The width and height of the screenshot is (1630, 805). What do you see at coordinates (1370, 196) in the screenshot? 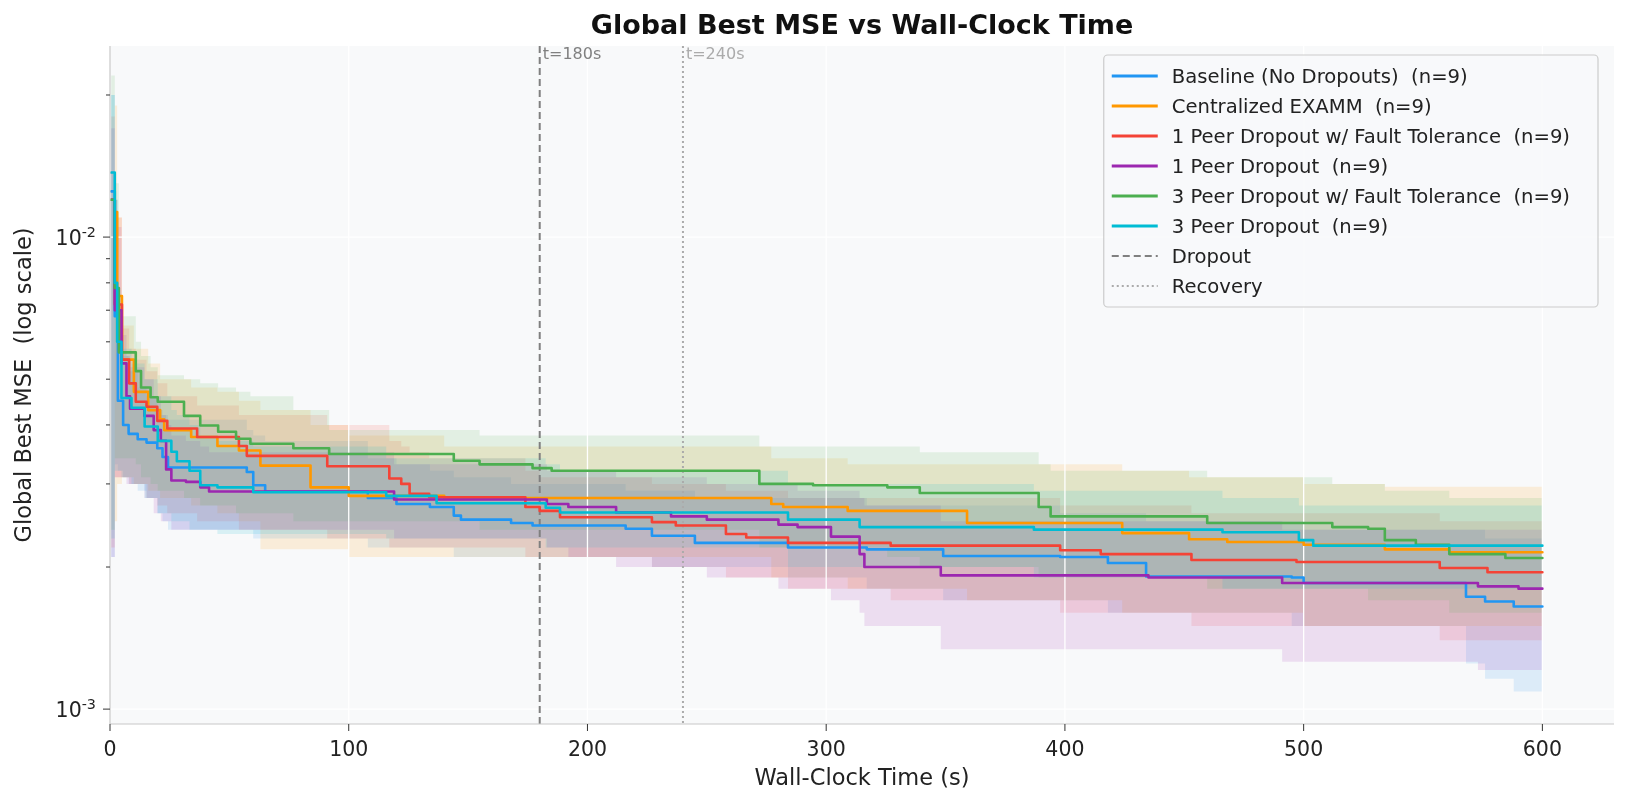
I see `legend-label: 3 Peer Dropout w/ Fault Tolerance (n=9)` at bounding box center [1370, 196].